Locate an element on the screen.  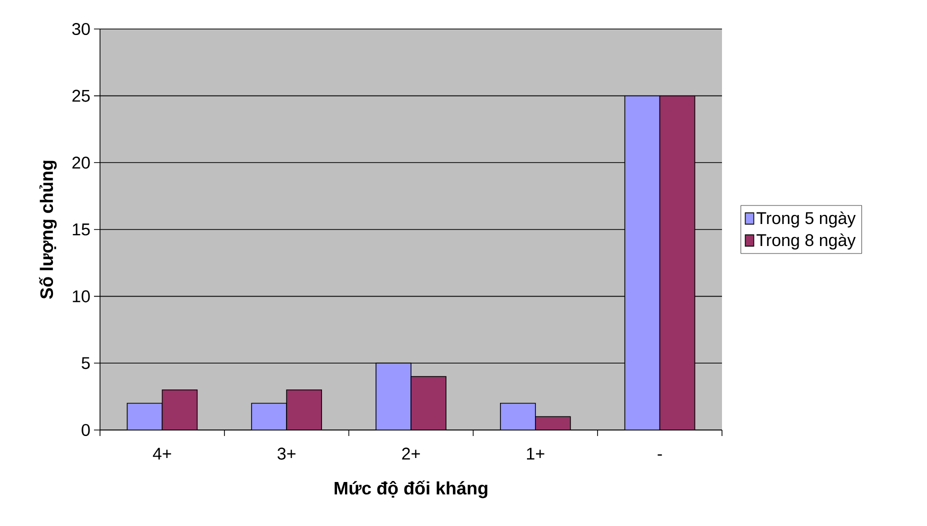
y-tick-label: 25 is located at coordinates (81, 96).